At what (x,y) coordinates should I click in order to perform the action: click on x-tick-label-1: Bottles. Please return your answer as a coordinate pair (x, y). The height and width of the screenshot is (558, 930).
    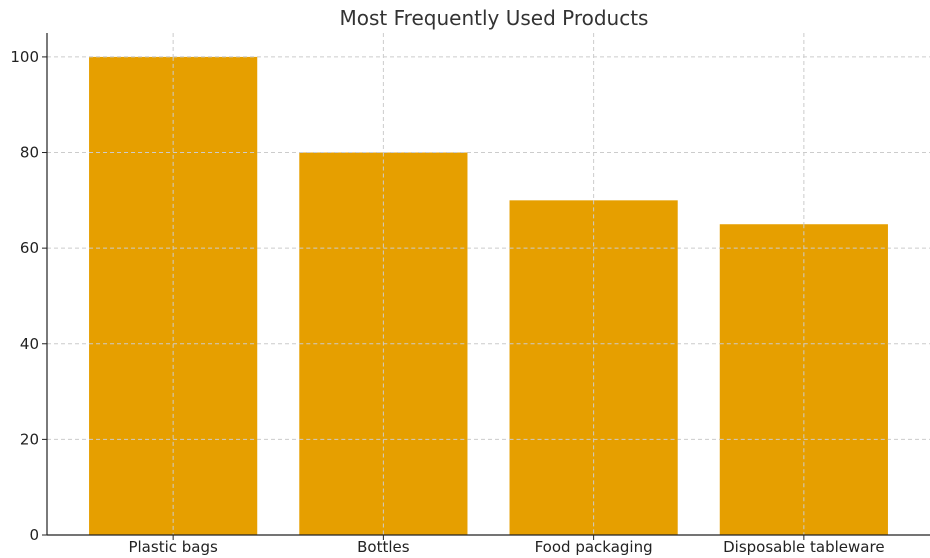
    Looking at the image, I should click on (383, 547).